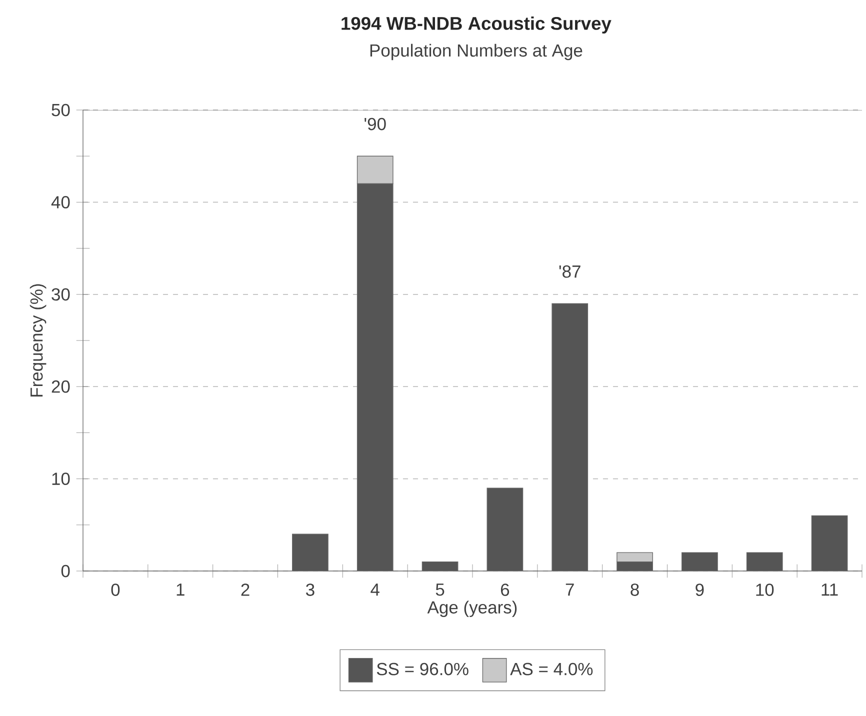  Describe the element at coordinates (60, 202) in the screenshot. I see `y-tick-label: 40` at that location.